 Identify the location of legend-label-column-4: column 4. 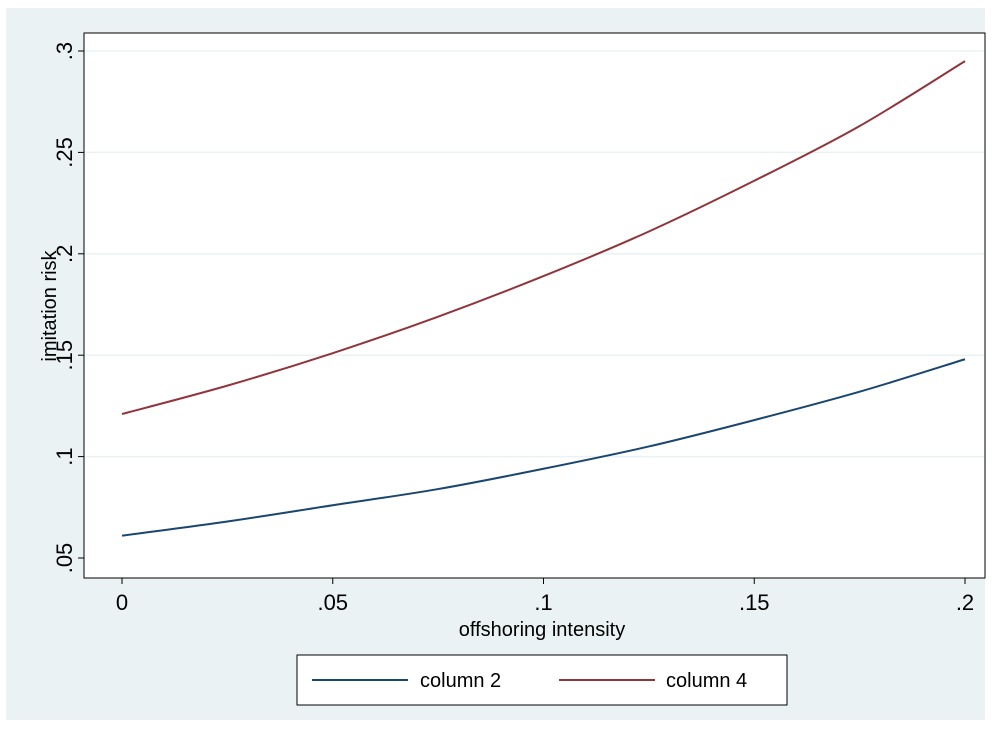
(706, 681).